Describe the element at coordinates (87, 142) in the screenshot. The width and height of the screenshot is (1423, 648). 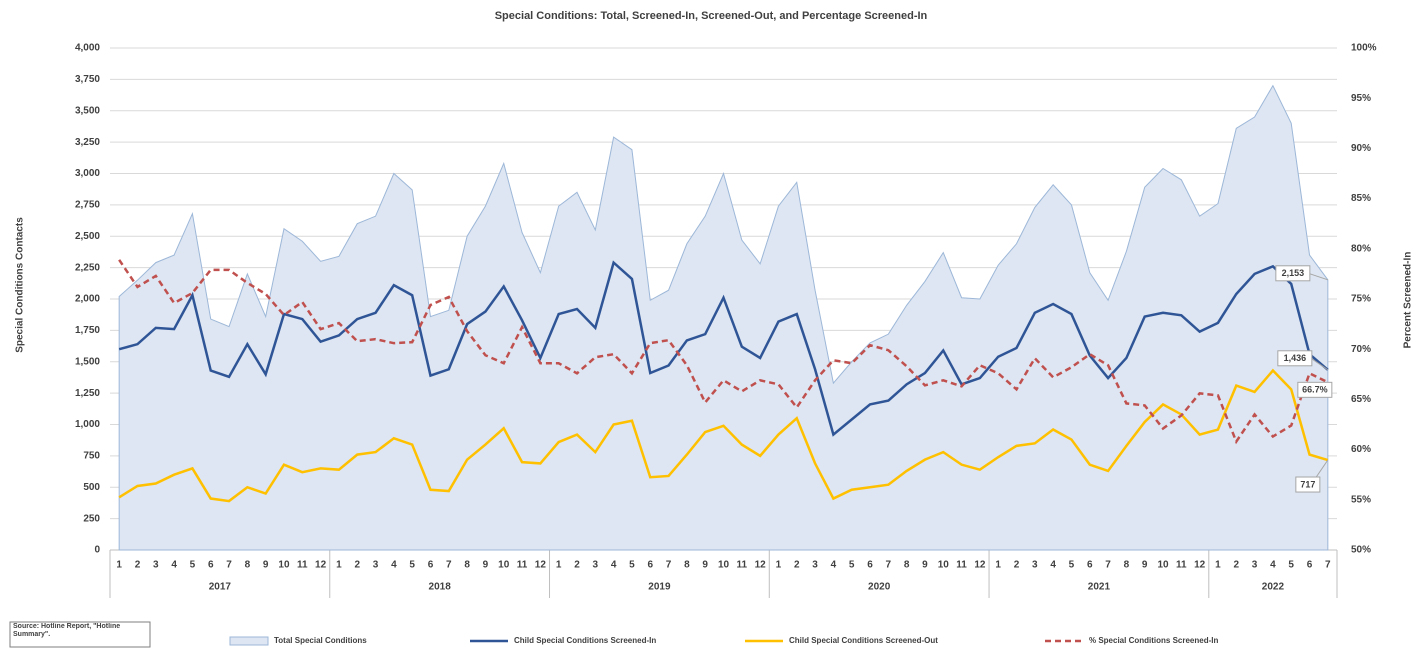
I see `y-tick-label: 3,250` at that location.